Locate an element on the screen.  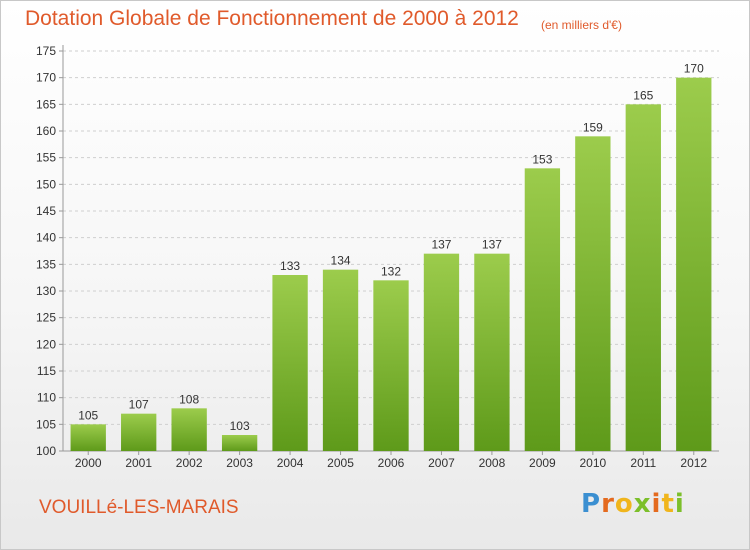
y-tick-label: 170 is located at coordinates (46, 78).